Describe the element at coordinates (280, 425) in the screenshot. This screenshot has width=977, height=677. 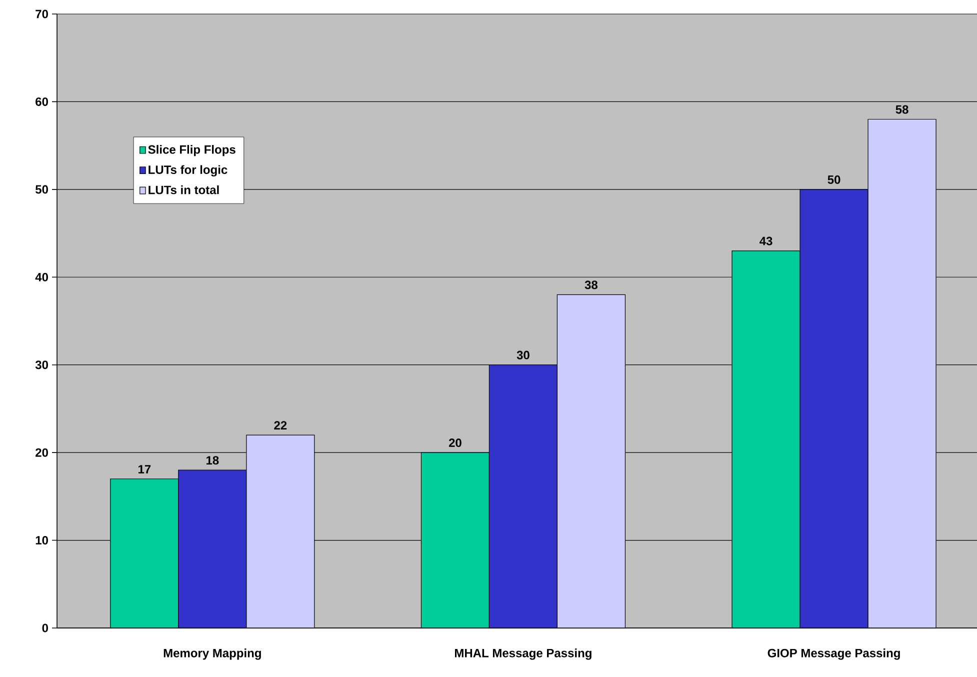
I see `data-label: 22` at that location.